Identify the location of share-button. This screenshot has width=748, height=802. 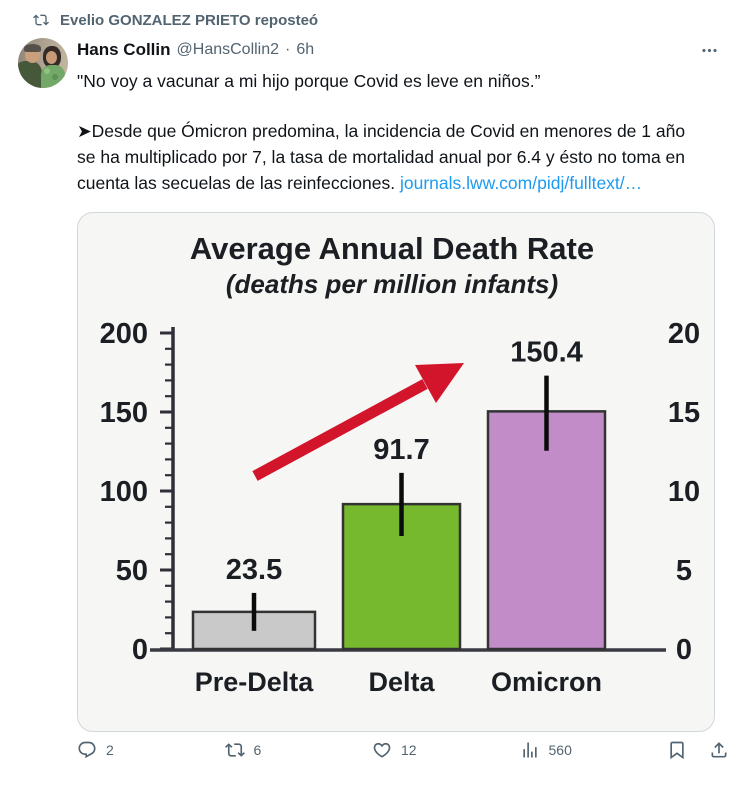
(719, 750).